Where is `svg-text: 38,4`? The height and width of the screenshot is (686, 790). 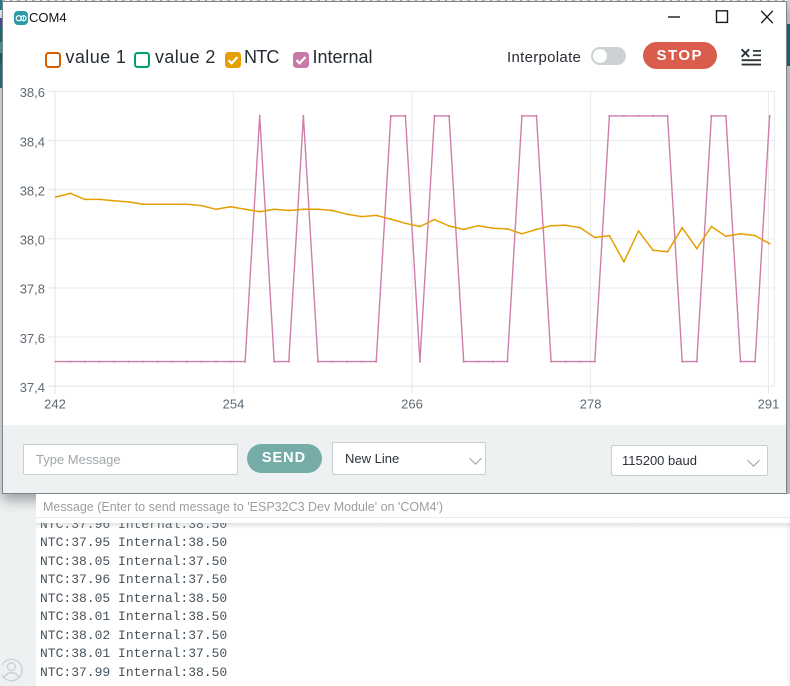 svg-text: 38,4 is located at coordinates (32, 141).